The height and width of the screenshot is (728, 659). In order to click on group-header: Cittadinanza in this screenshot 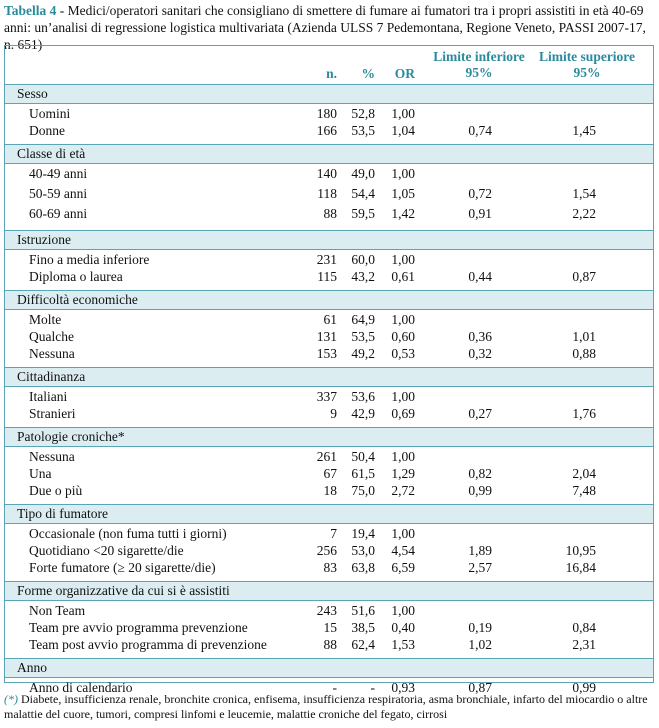, I will do `click(329, 377)`.